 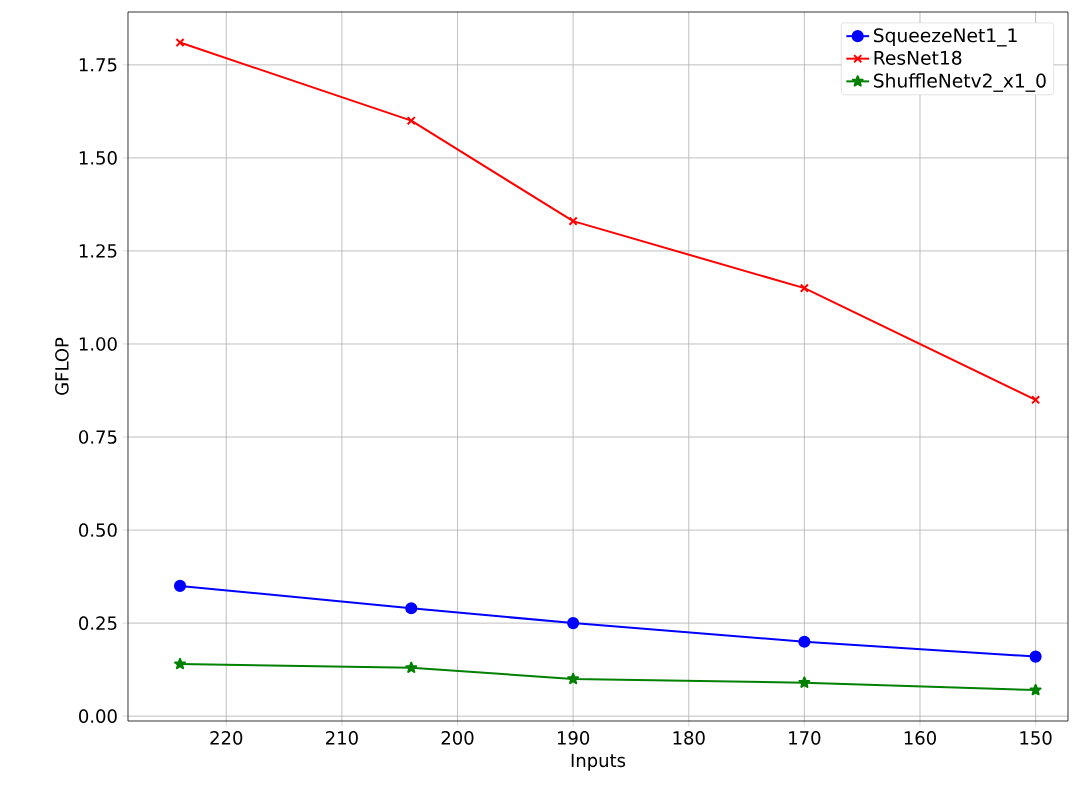 I want to click on x-tick-label: 210, so click(x=342, y=738).